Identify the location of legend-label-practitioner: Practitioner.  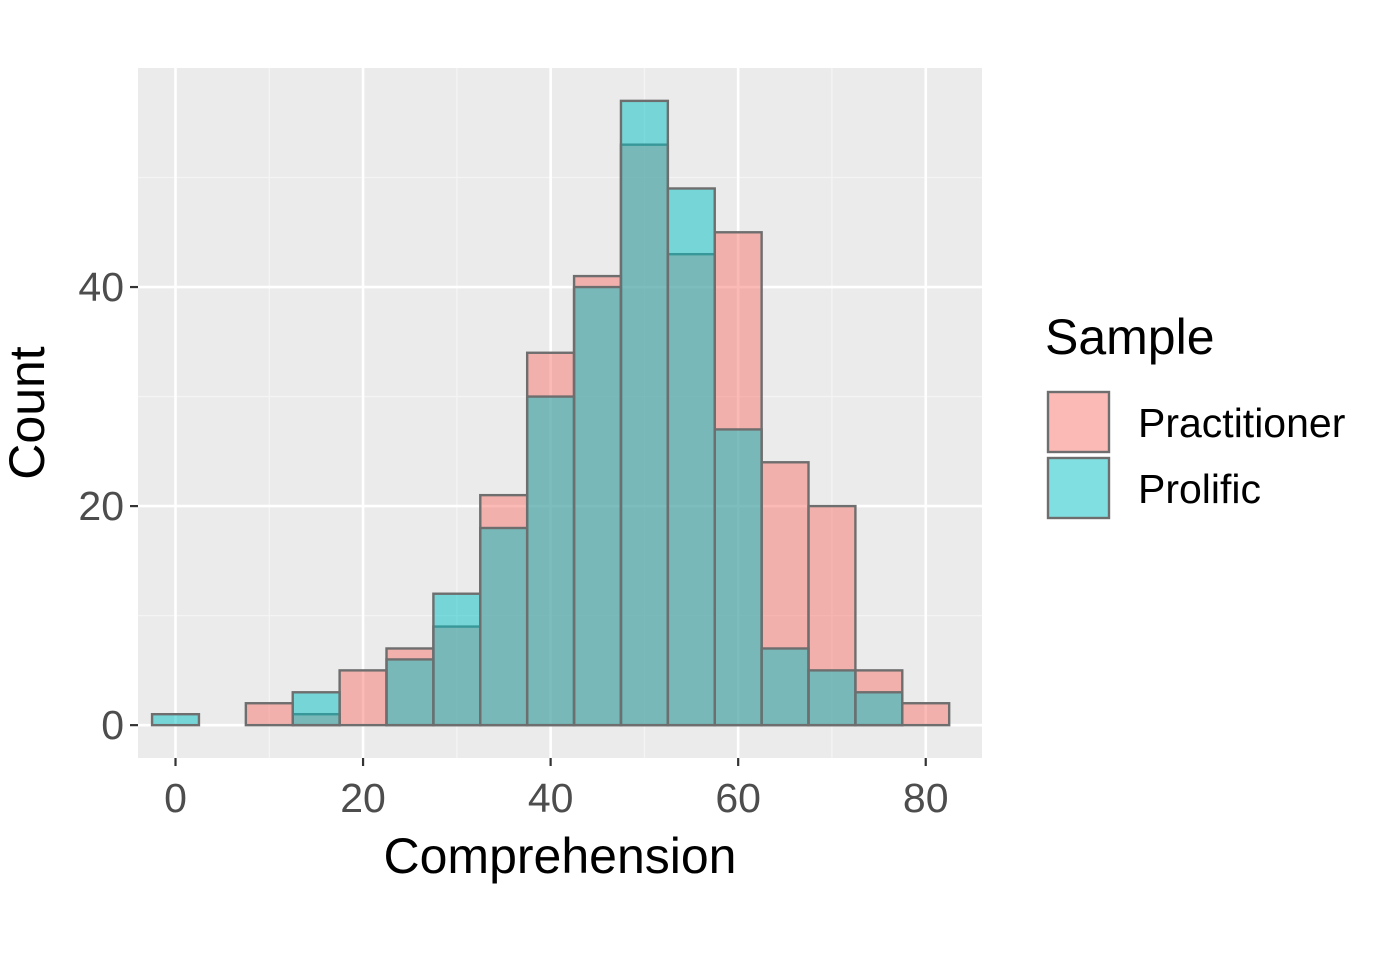
(1241, 423).